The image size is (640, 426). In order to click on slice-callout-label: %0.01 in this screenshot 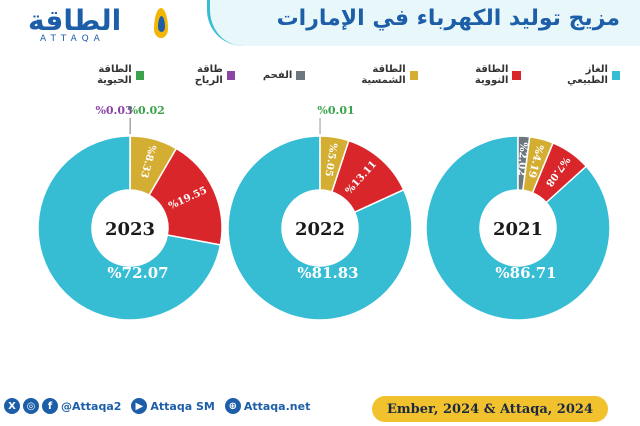, I will do `click(335, 110)`.